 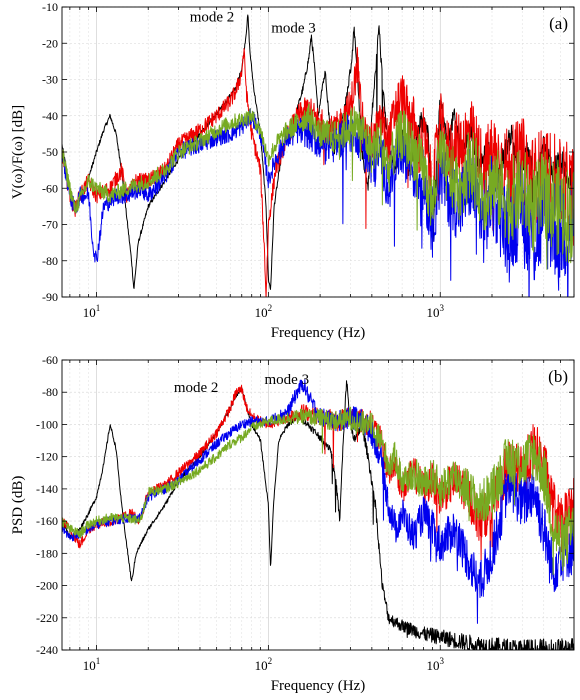 I want to click on y-tick-label: -40, so click(x=50, y=116).